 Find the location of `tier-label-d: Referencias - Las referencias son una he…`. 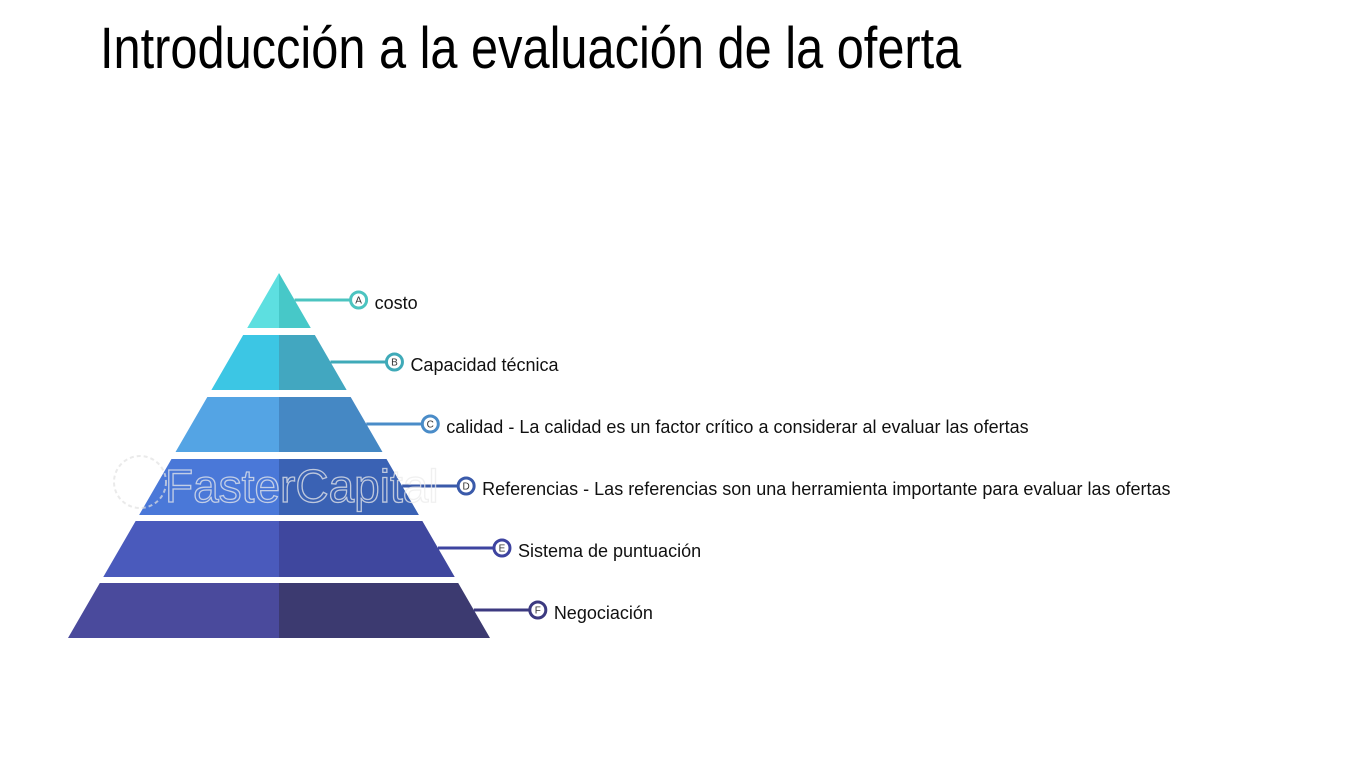

tier-label-d: Referencias - Las referencias son una he… is located at coordinates (826, 489).